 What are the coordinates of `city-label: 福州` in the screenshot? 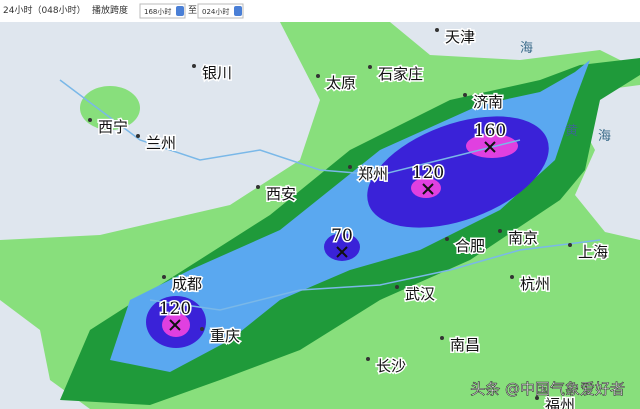 It's located at (560, 402).